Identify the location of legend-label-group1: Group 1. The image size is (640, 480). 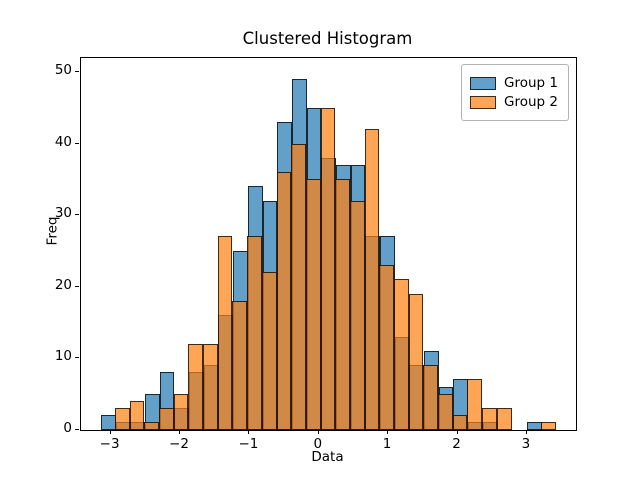
(531, 83).